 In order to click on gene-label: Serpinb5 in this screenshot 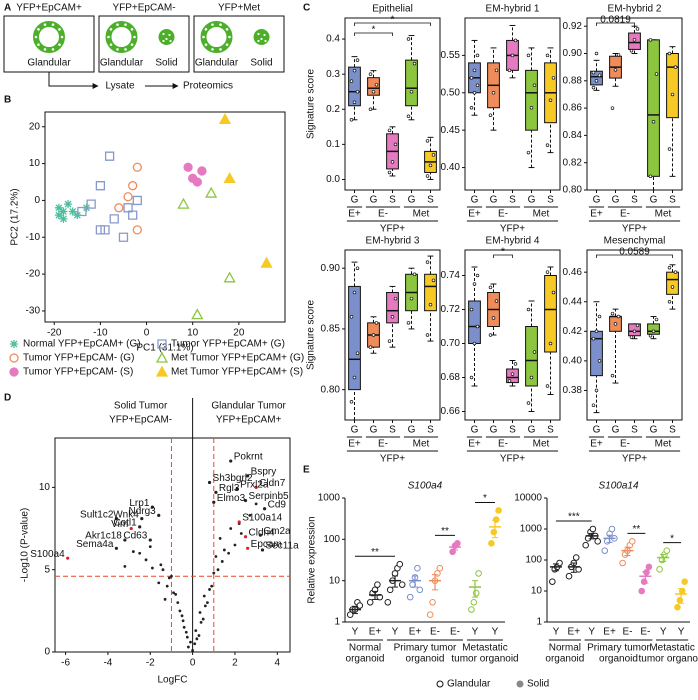, I will do `click(269, 496)`.